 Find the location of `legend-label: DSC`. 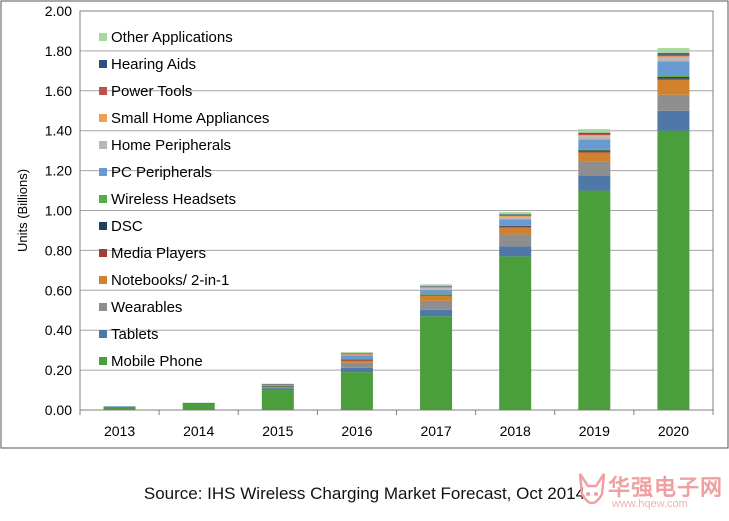

legend-label: DSC is located at coordinates (127, 226).